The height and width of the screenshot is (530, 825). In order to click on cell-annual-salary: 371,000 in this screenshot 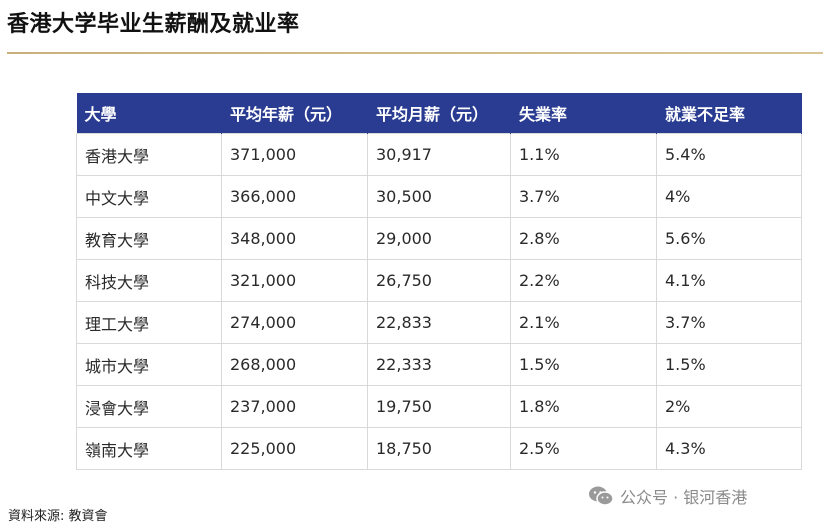, I will do `click(294, 154)`.